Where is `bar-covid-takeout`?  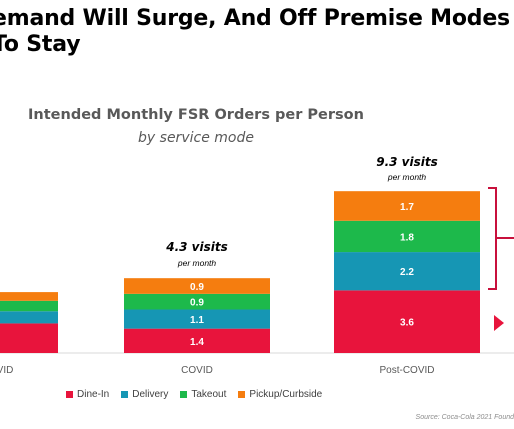
bar-covid-takeout is located at coordinates (197, 301).